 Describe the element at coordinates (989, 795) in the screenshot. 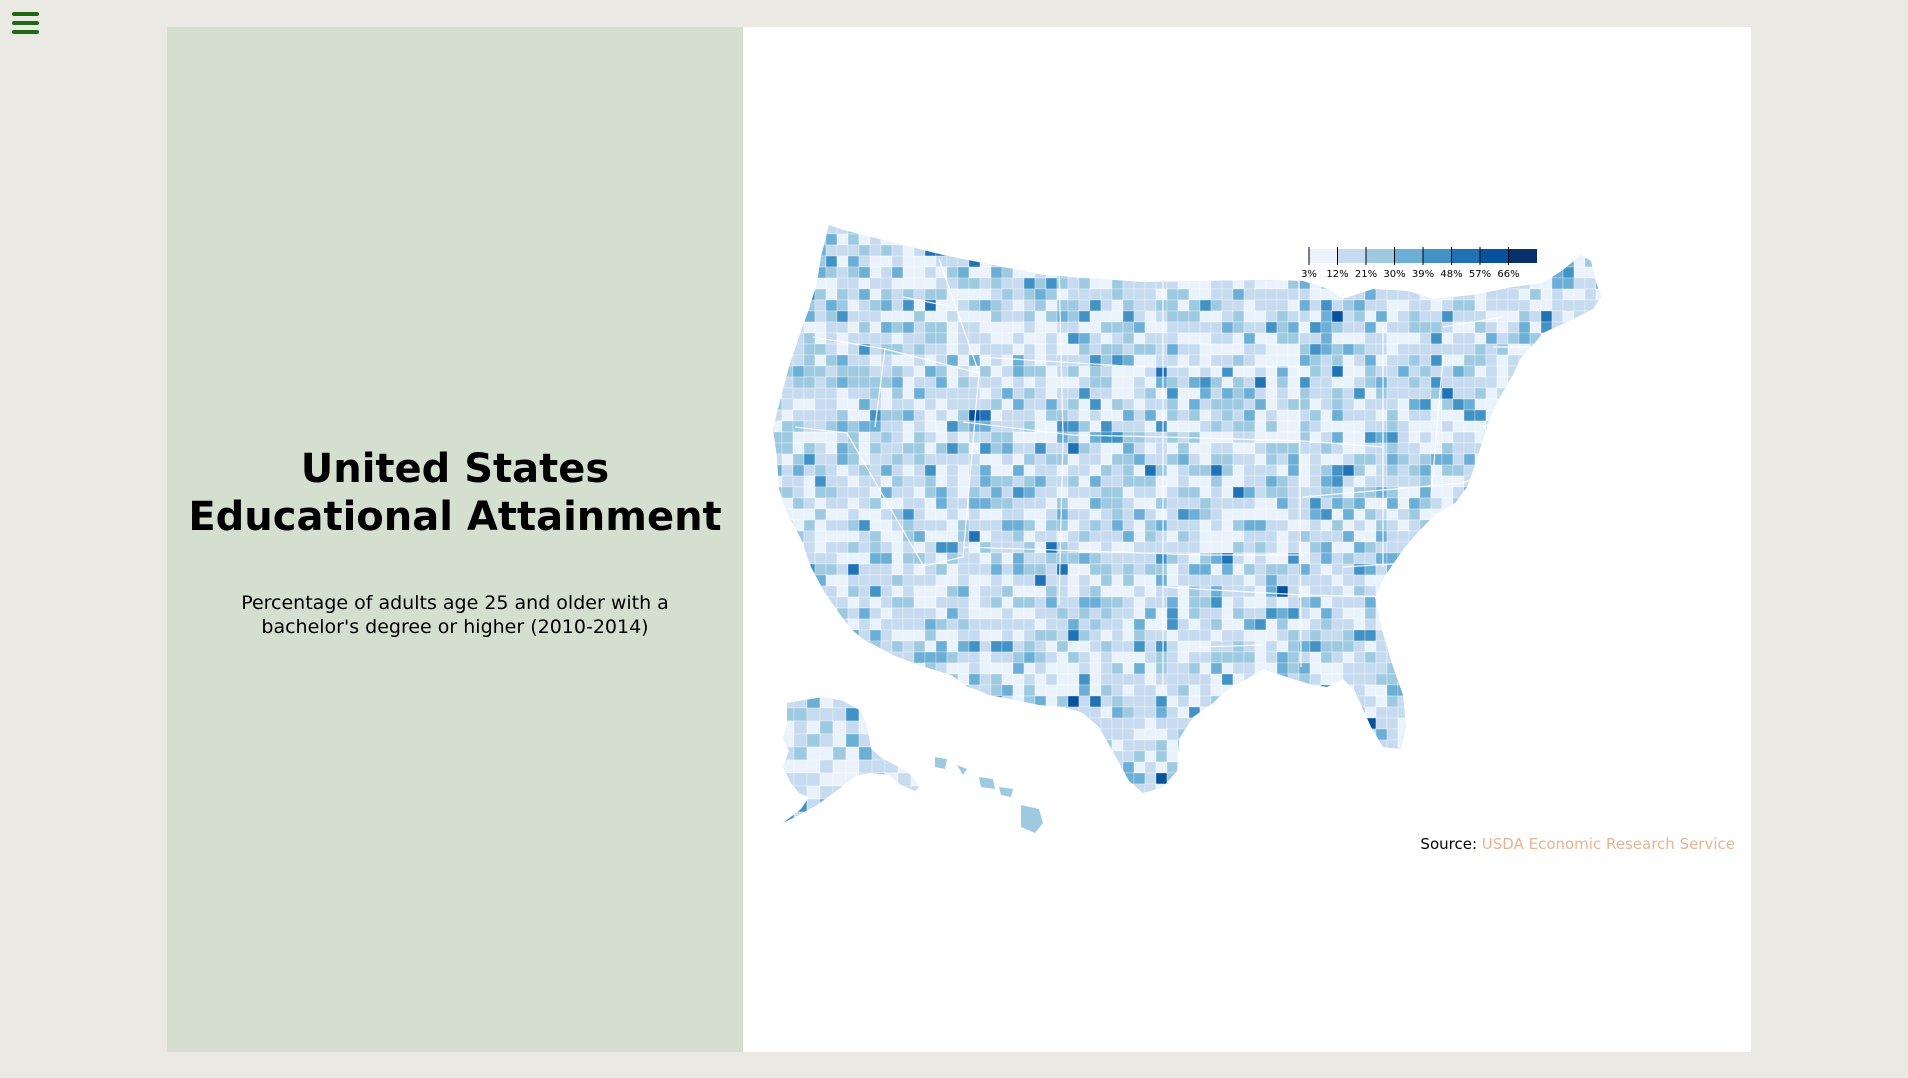

I see `hawaii-region` at that location.